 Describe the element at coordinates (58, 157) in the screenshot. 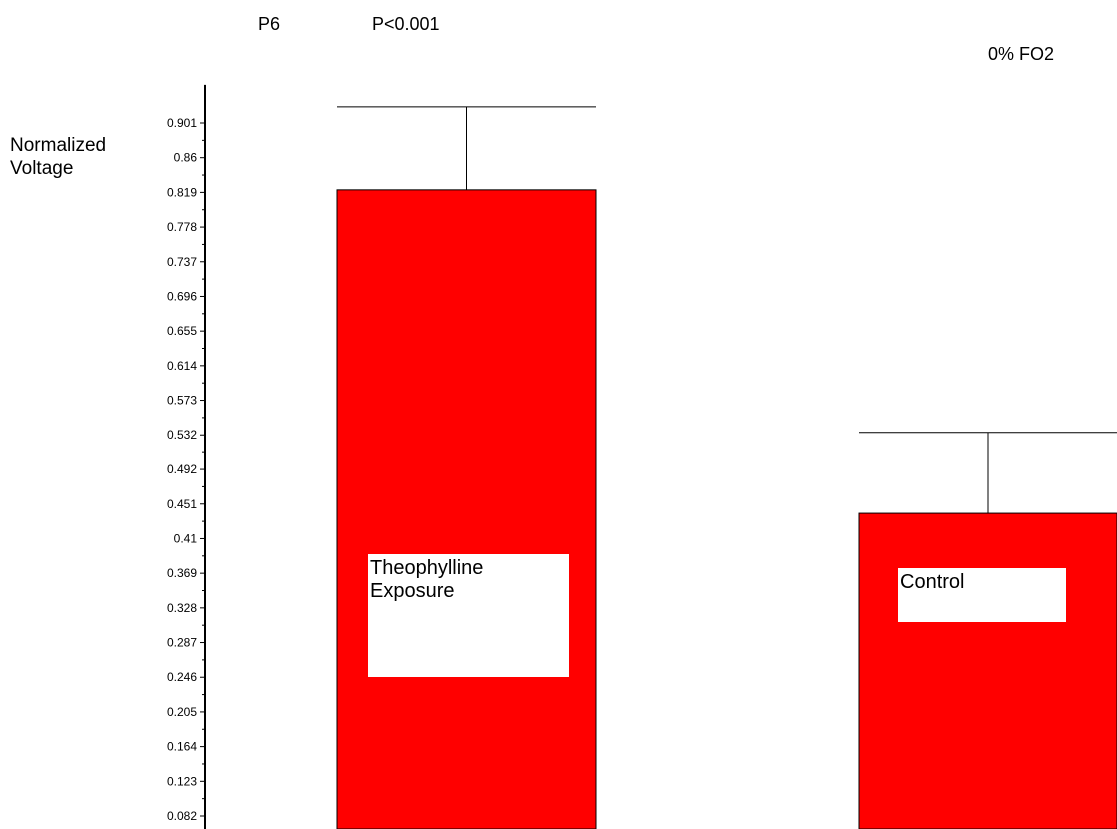

I see `y-axis-title: Normalized Voltage` at that location.